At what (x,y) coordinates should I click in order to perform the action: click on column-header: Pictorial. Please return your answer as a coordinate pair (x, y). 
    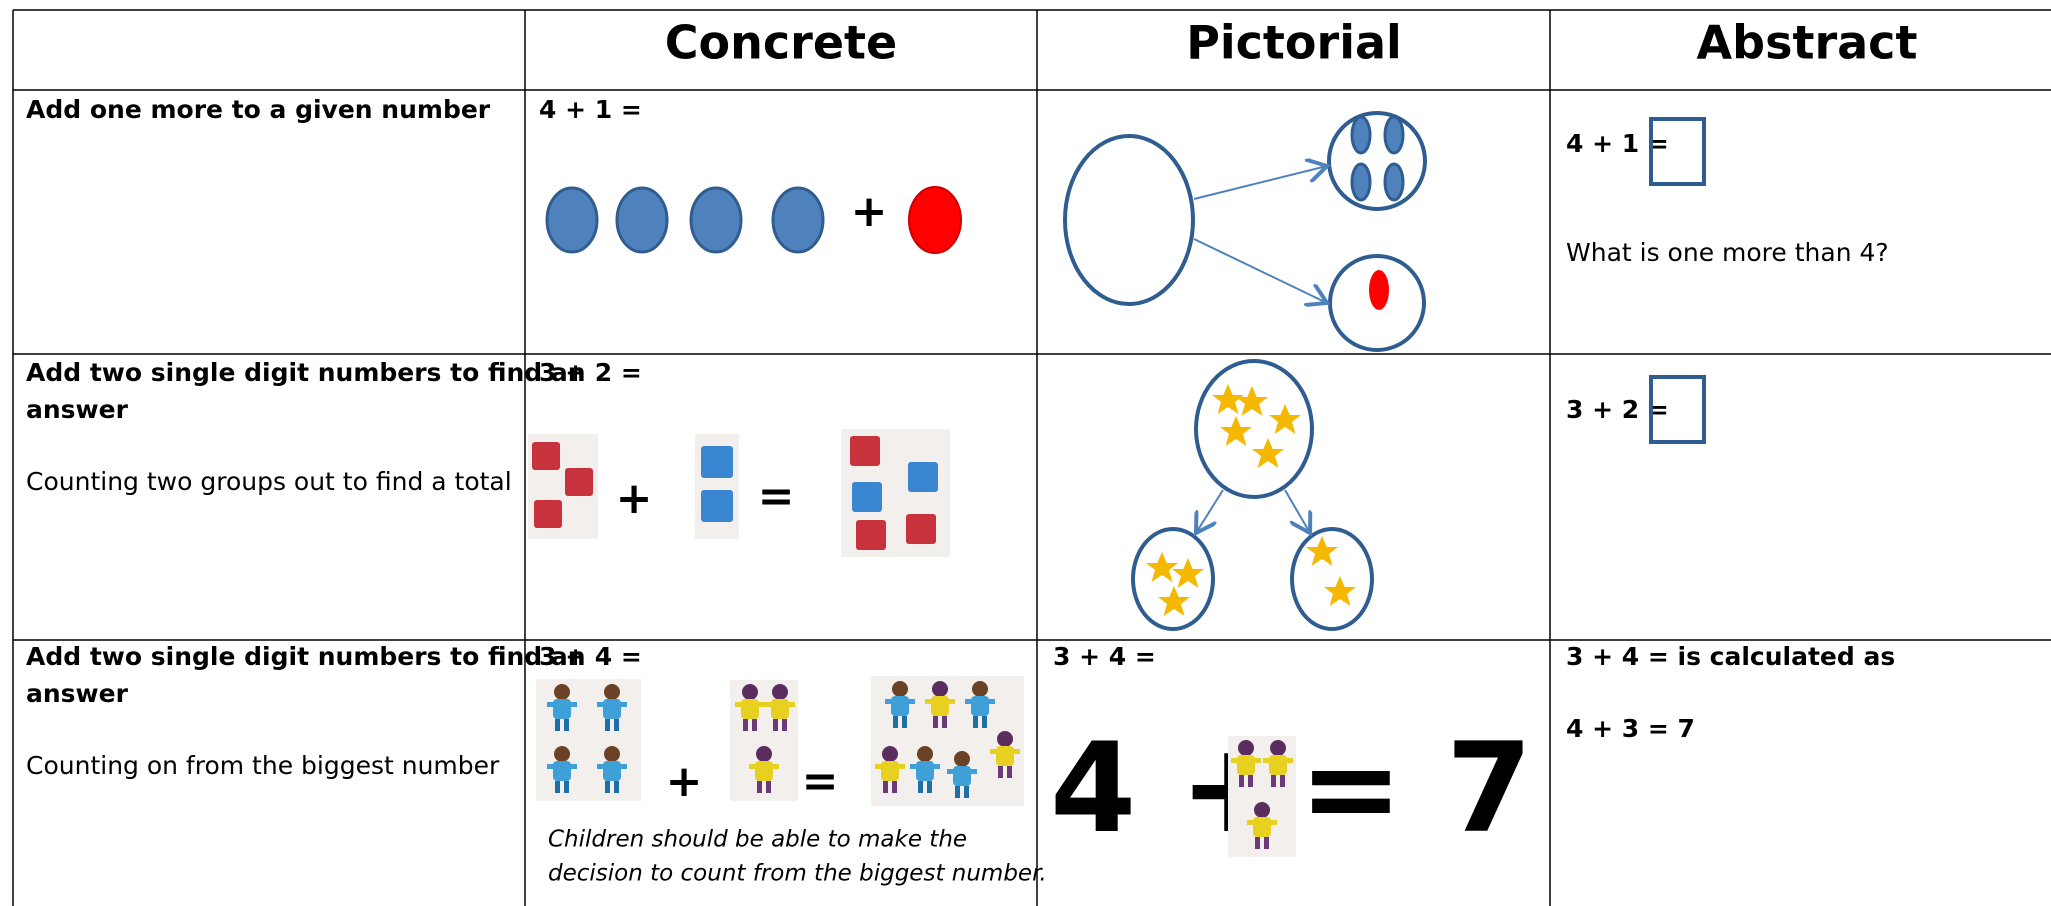
    Looking at the image, I should click on (1294, 43).